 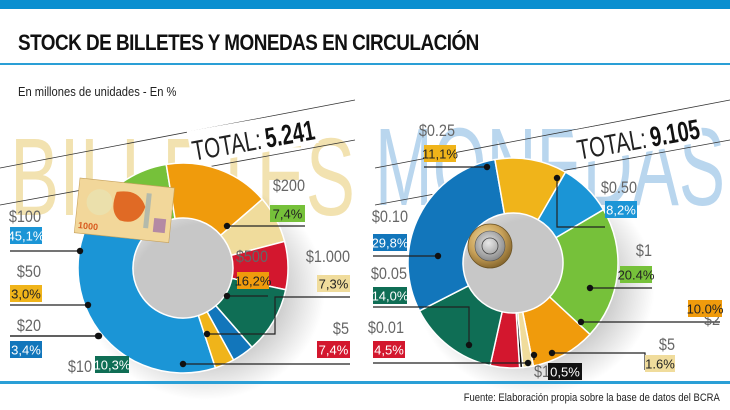 I want to click on slice-label: $1 20.4%, so click(x=620, y=267).